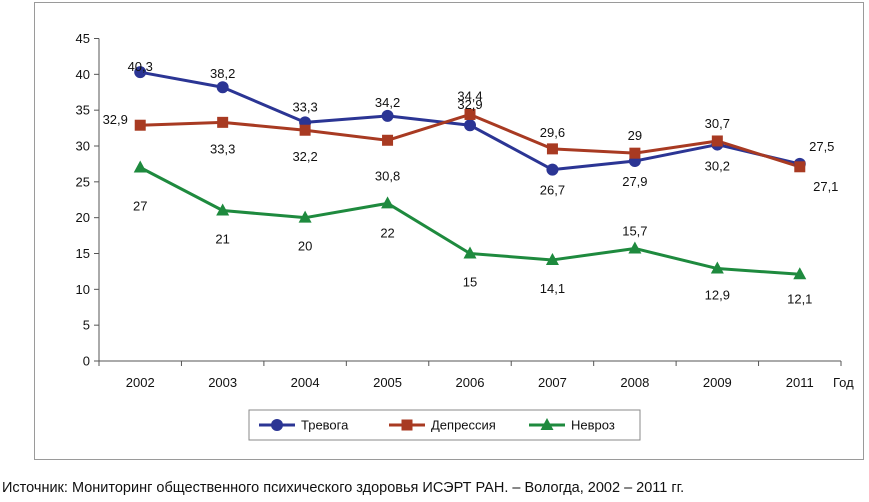 The width and height of the screenshot is (869, 502). I want to click on legend-box, so click(444, 425).